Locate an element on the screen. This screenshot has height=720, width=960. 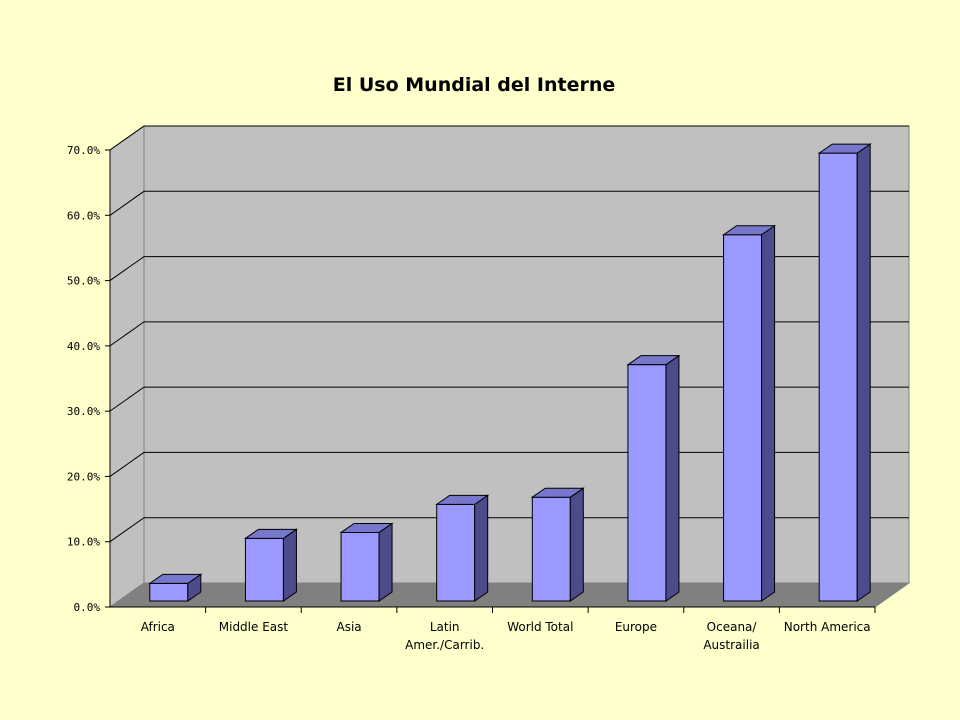
x-tick-label: Latin is located at coordinates (445, 627).